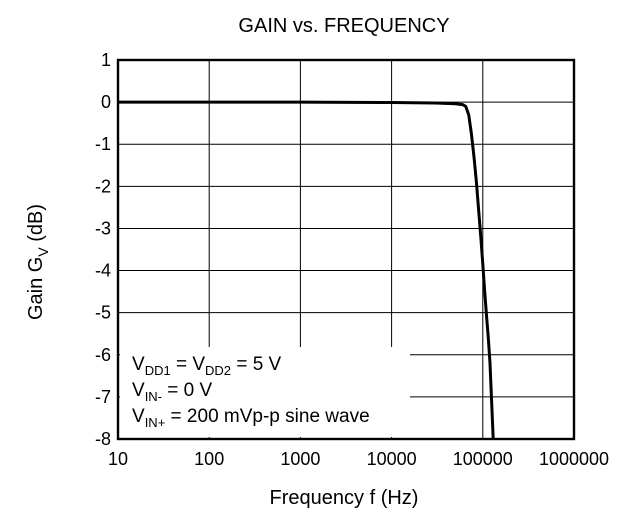  Describe the element at coordinates (103, 313) in the screenshot. I see `y-tick-label: -5` at that location.